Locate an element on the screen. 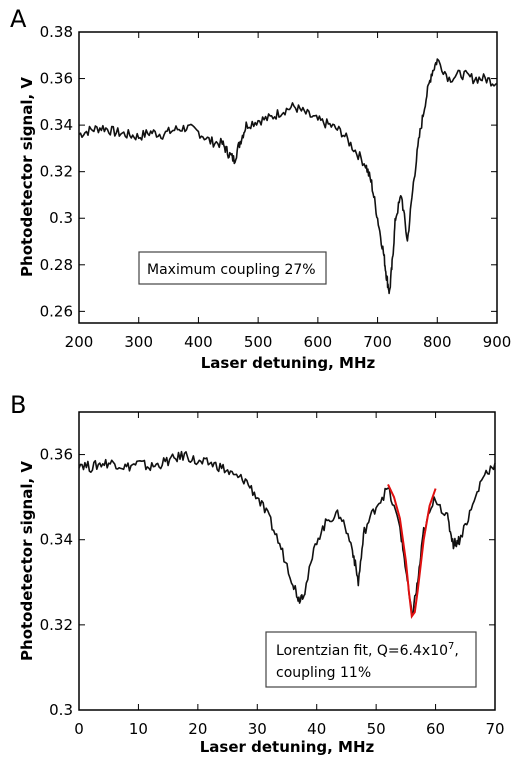 This screenshot has height=769, width=516. annotation-line1-b: Lorentzian fit, Q=6.4x107, is located at coordinates (367, 650).